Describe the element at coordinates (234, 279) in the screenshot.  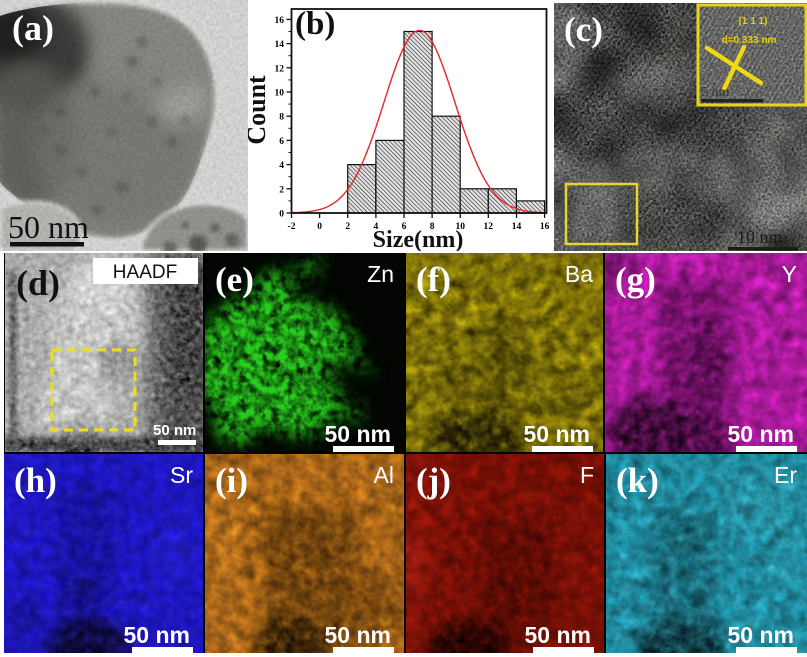
I see `svg-text: (e)` at that location.